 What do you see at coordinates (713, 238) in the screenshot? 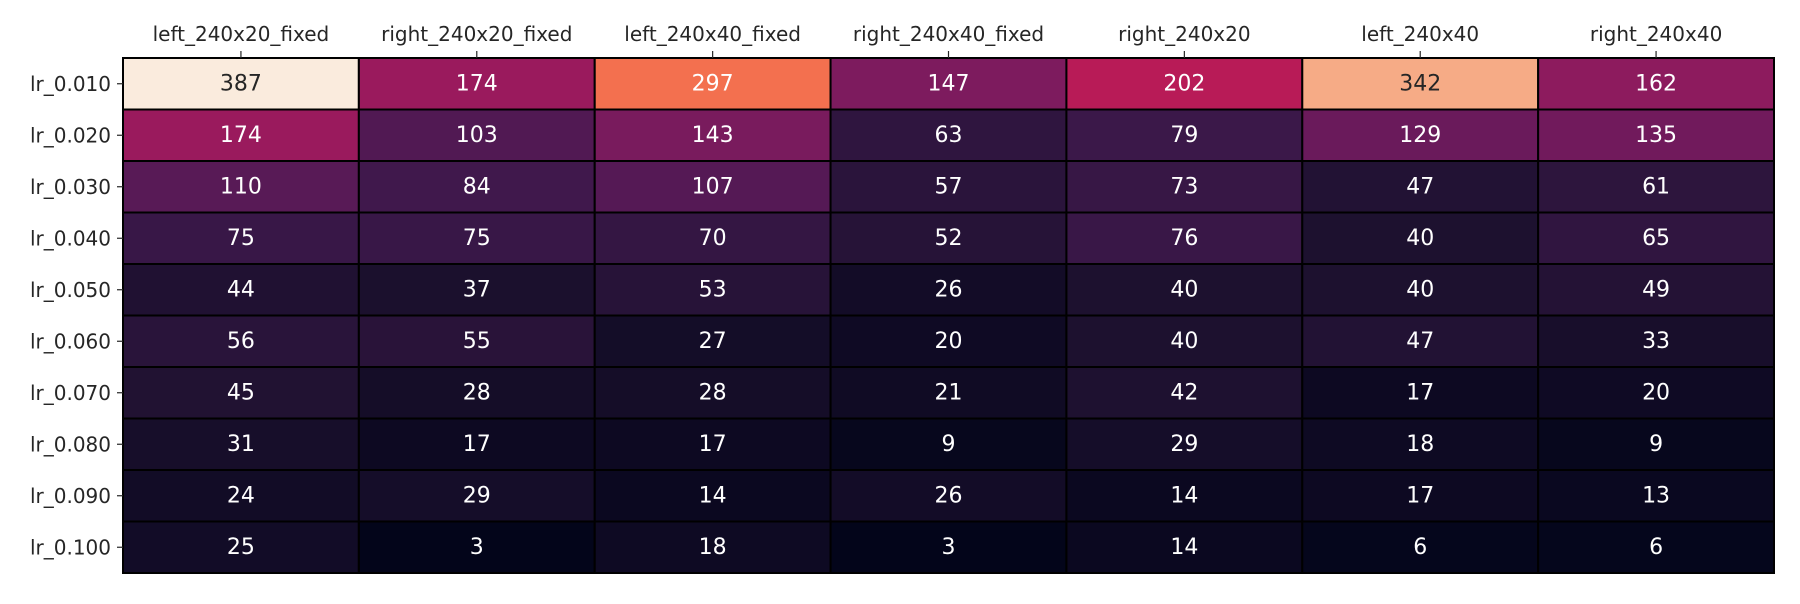
I see `cell-value-lr_0.040-left_240x40_fixed: 70` at bounding box center [713, 238].